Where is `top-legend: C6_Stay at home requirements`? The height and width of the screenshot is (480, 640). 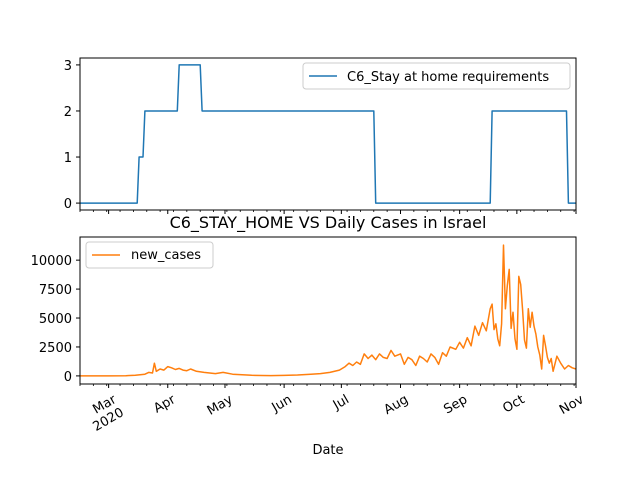 top-legend: C6_Stay at home requirements is located at coordinates (436, 76).